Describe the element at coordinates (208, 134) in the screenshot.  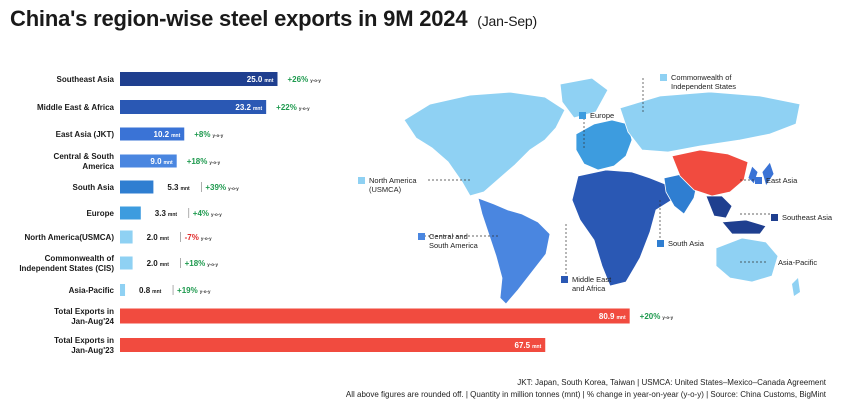
I see `change-label: +8% y-o-y` at that location.